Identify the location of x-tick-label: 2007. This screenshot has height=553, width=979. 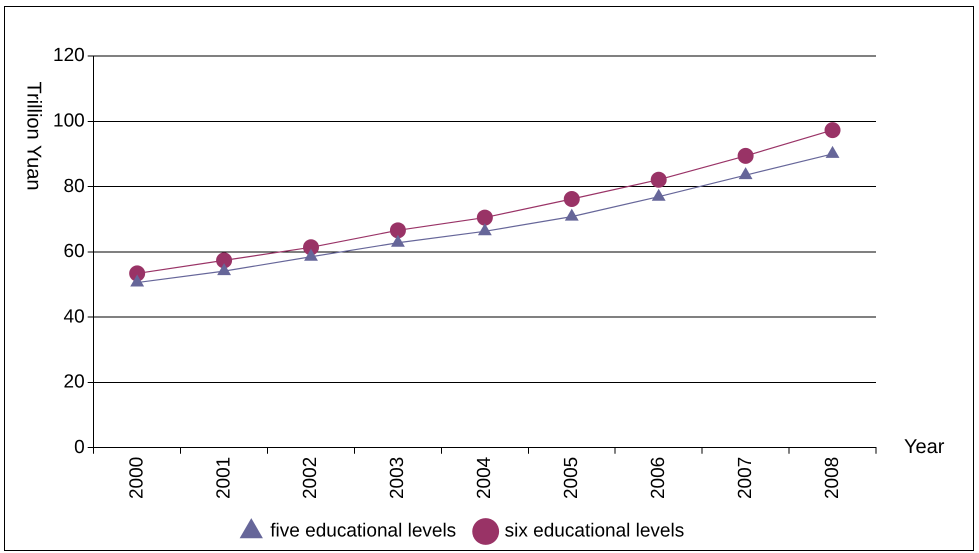
(745, 478).